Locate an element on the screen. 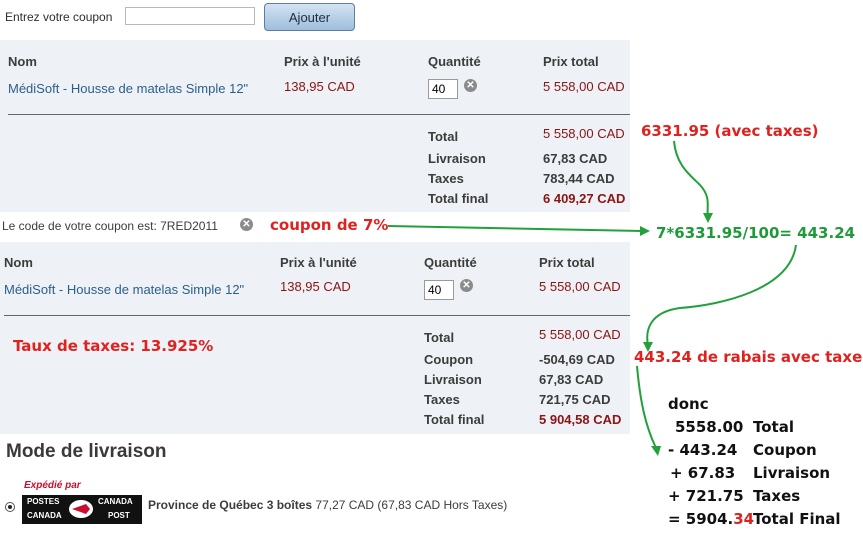 The width and height of the screenshot is (863, 535). calc-num-red: 34 is located at coordinates (744, 519).